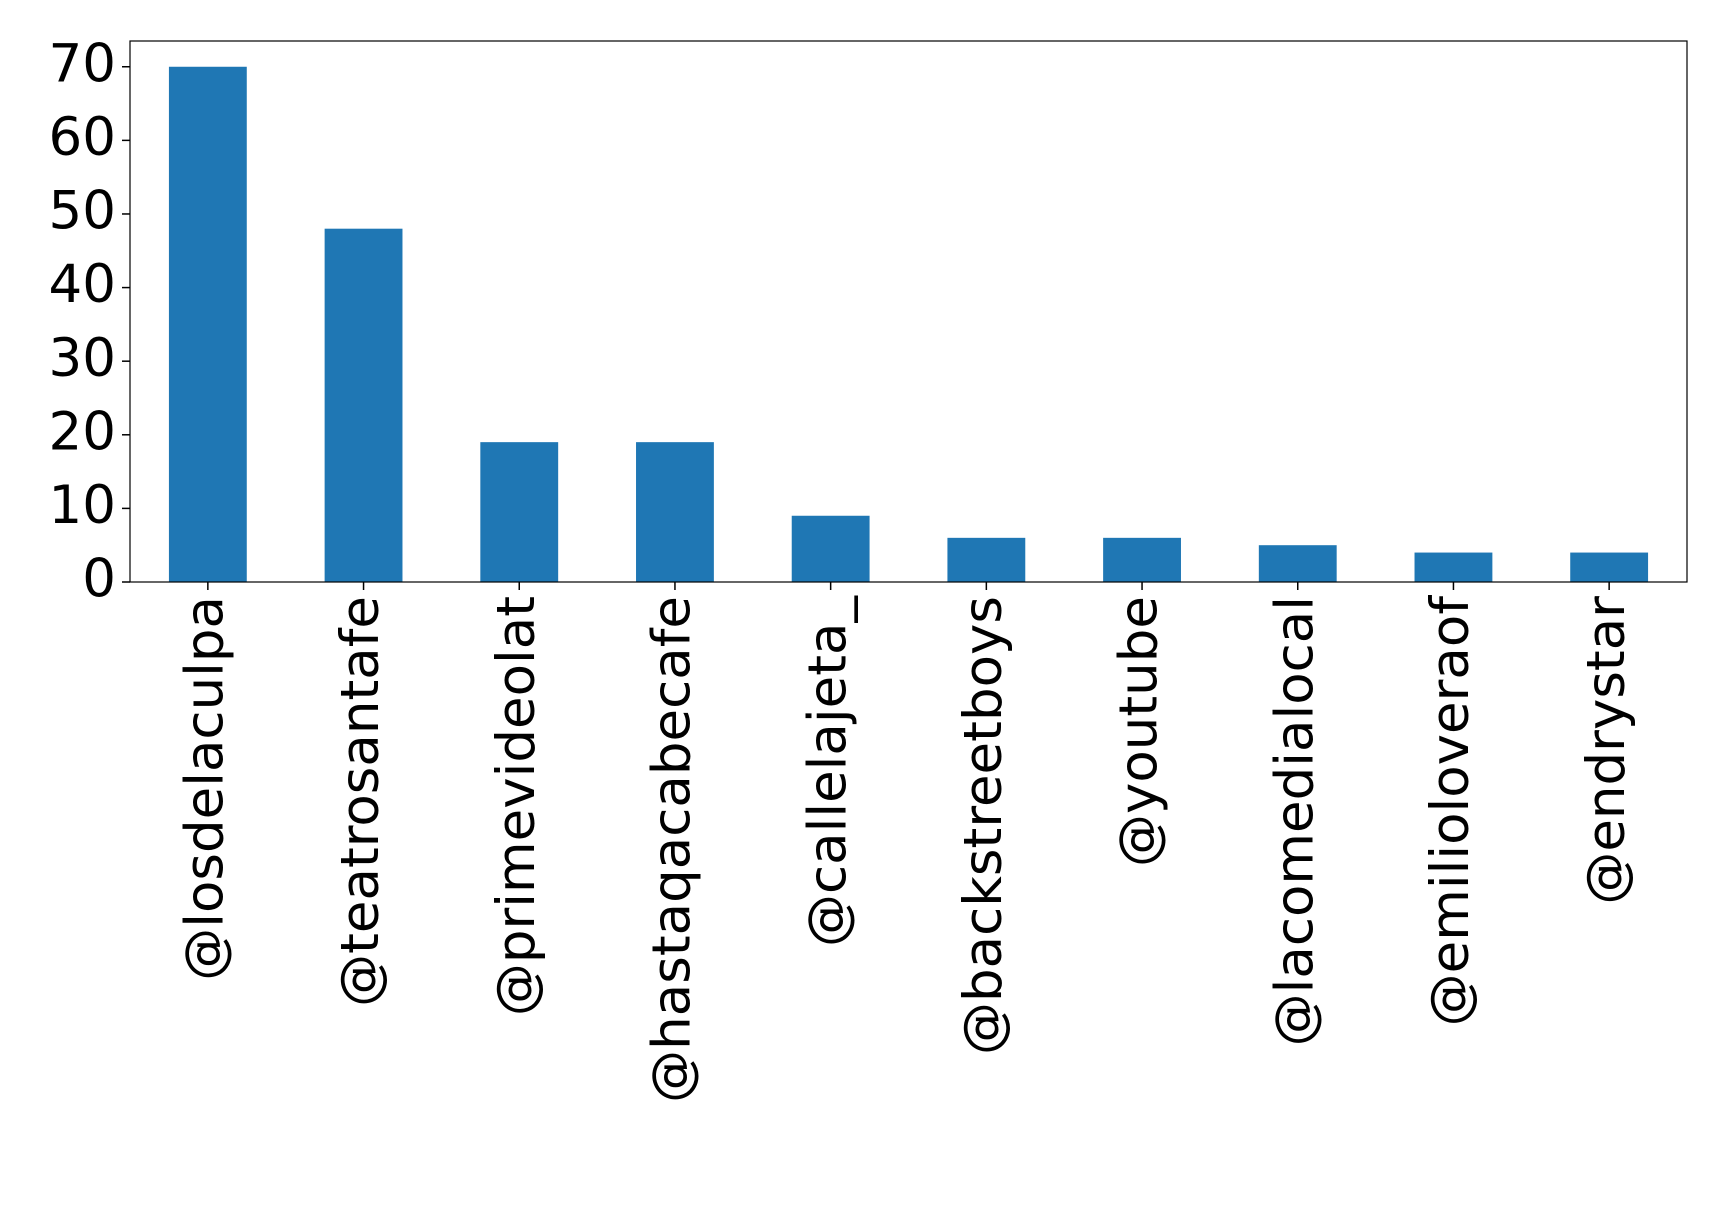 Image resolution: width=1719 pixels, height=1226 pixels. Describe the element at coordinates (82, 431) in the screenshot. I see `y-tick-label: 20` at that location.